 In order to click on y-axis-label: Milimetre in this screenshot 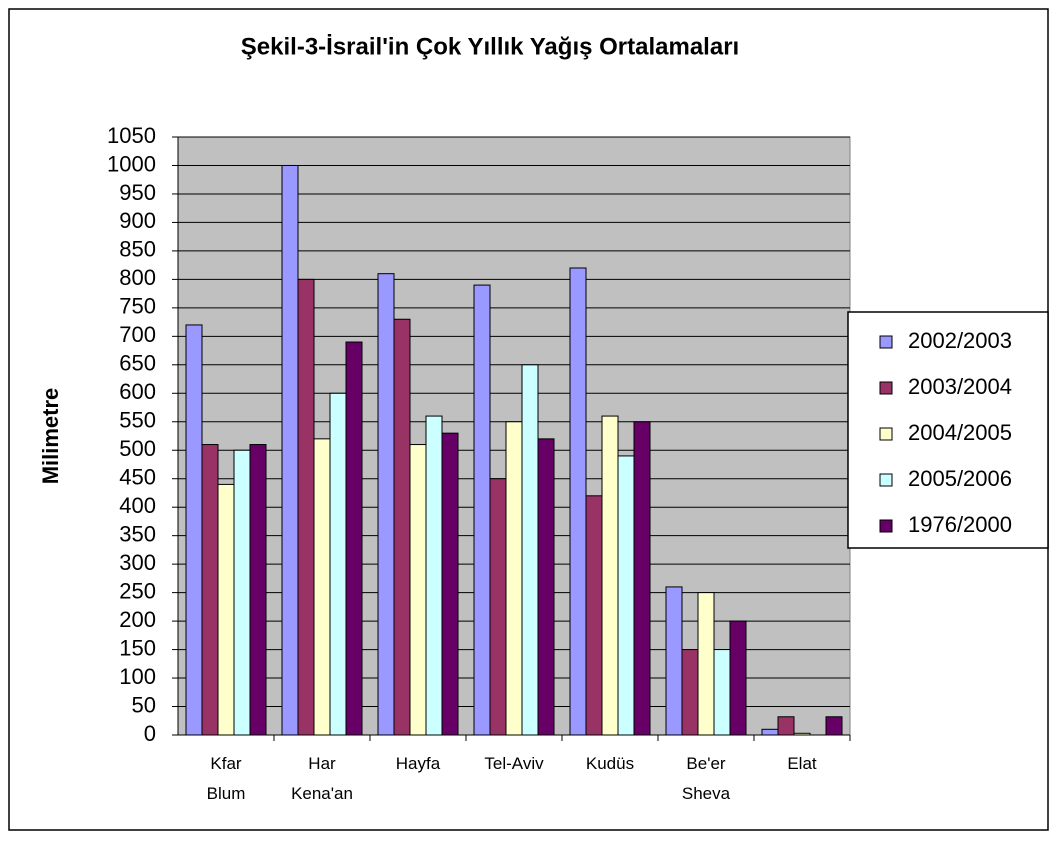, I will do `click(50, 436)`.